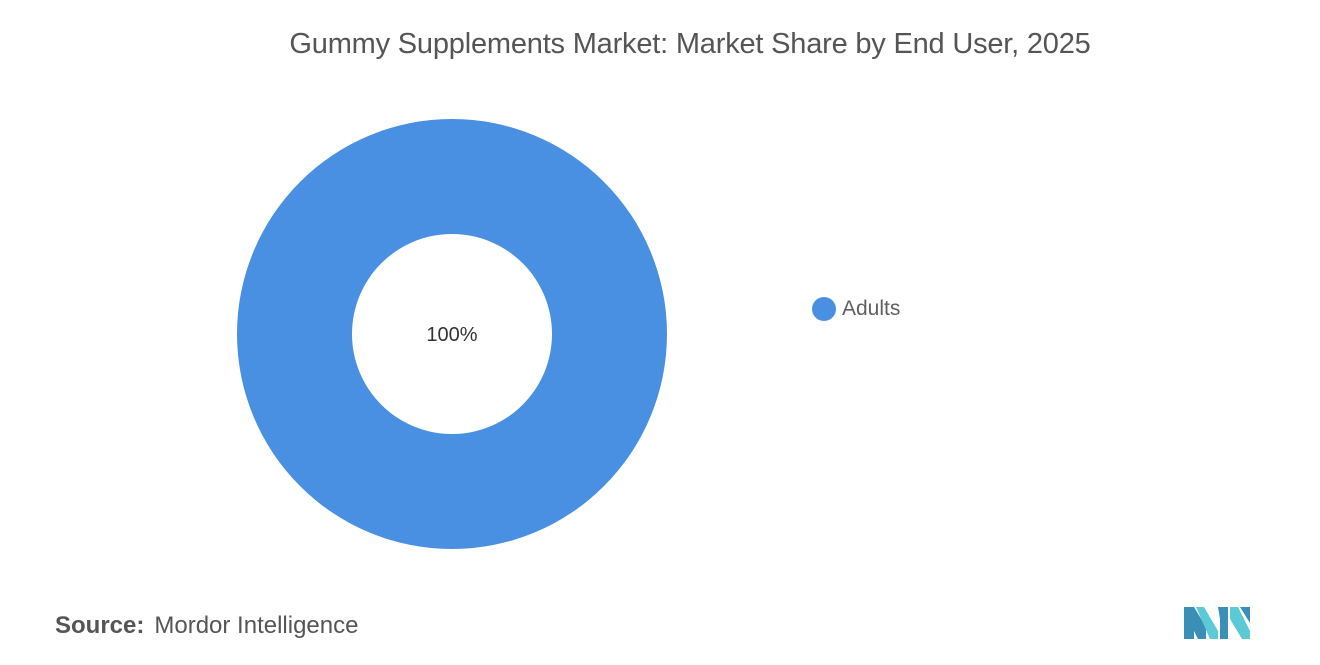  I want to click on mordor-intelligence-logo-icon, so click(1217, 623).